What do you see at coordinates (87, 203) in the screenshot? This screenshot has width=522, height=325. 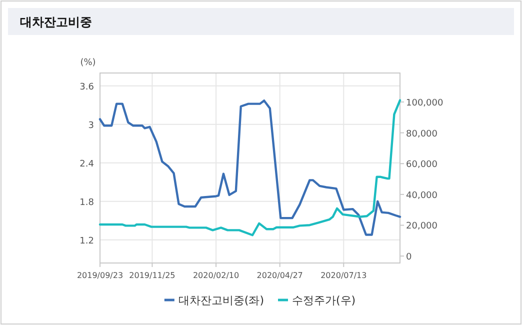 I see `y-tick-label: 1.8` at bounding box center [87, 203].